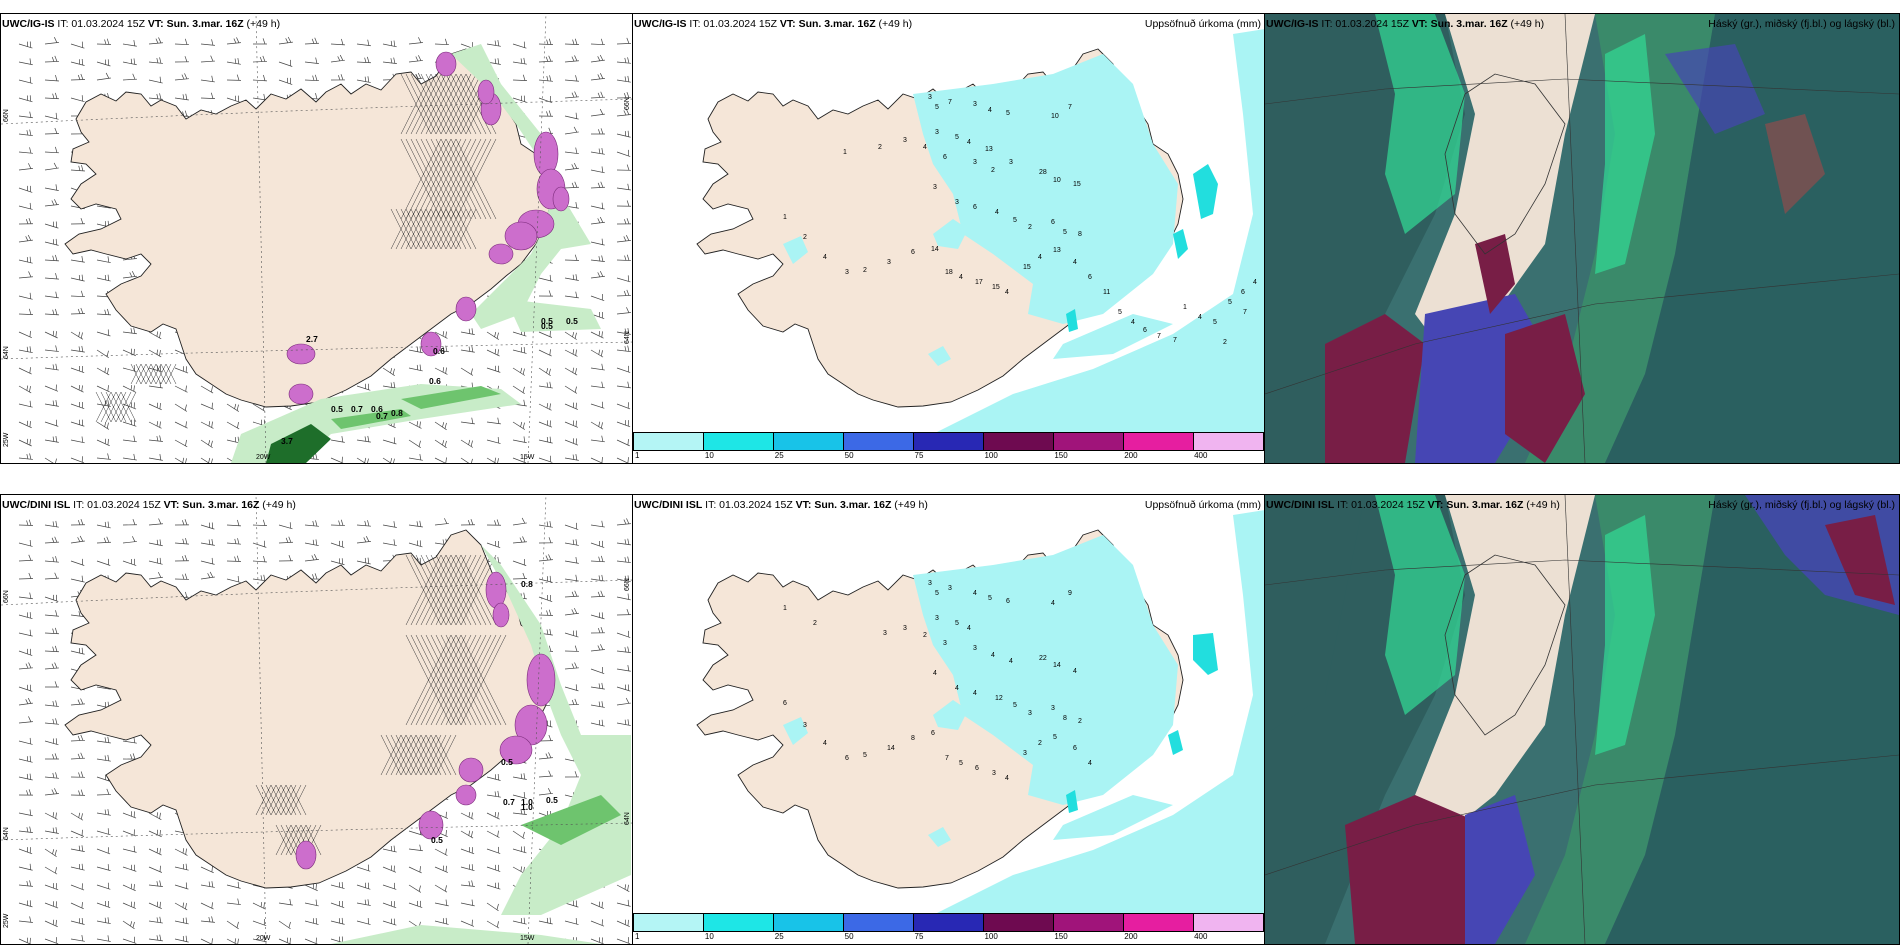  I want to click on iceland-landmass, so click(308, 709).